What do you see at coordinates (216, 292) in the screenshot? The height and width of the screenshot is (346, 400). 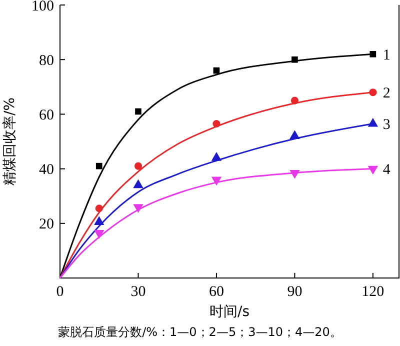 I see `x-tick-label: 60` at bounding box center [216, 292].